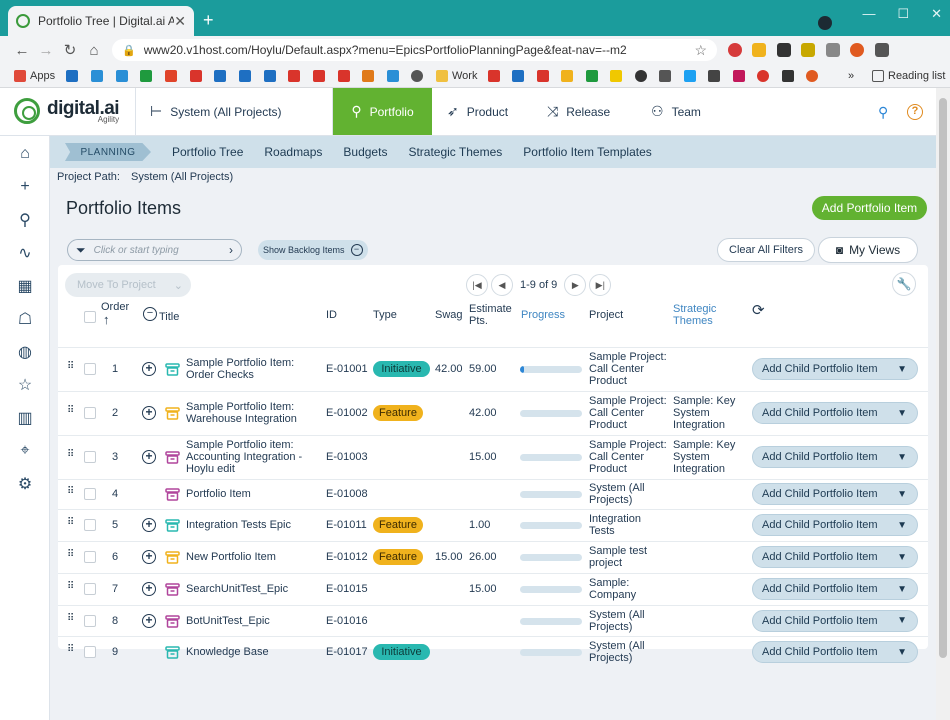 The image size is (950, 720). Describe the element at coordinates (25, 450) in the screenshot. I see `location-icon: ⌖` at that location.